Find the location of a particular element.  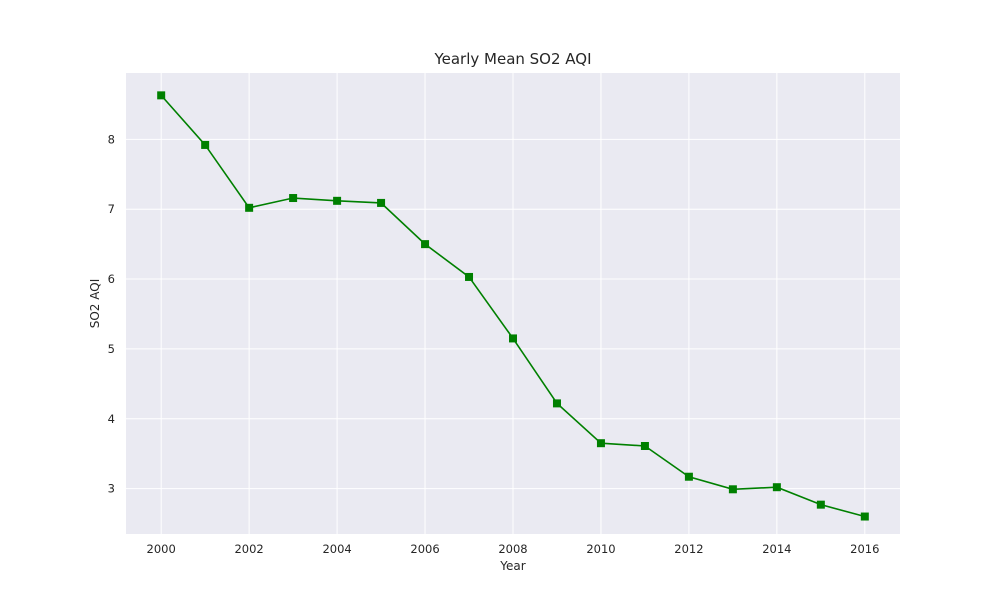

x-tick-label: 2014 is located at coordinates (776, 549).